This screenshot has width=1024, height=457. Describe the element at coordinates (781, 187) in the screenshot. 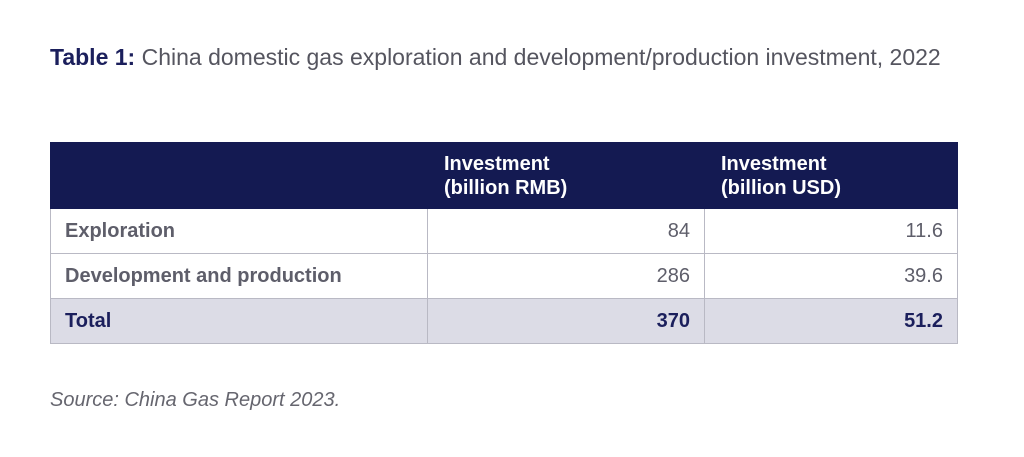

I see `header-usd-line2: (billion USD)` at that location.